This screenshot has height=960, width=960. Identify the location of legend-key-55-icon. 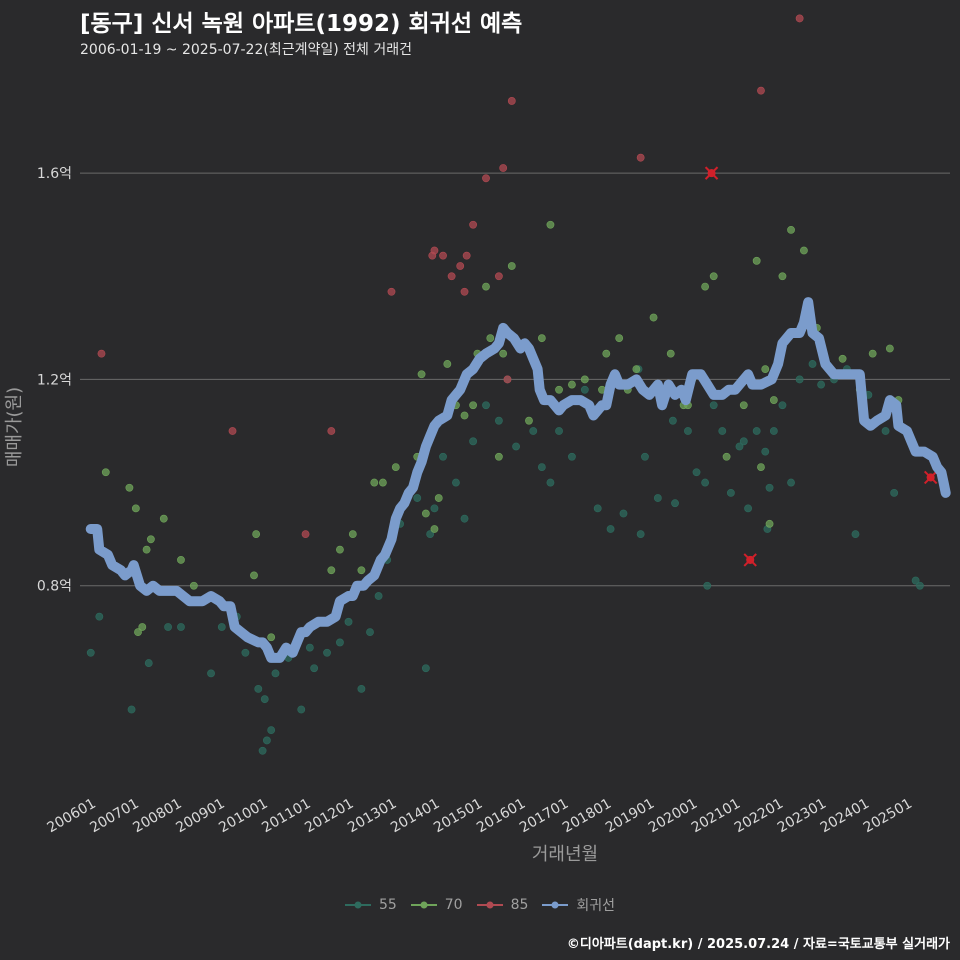
(357, 905).